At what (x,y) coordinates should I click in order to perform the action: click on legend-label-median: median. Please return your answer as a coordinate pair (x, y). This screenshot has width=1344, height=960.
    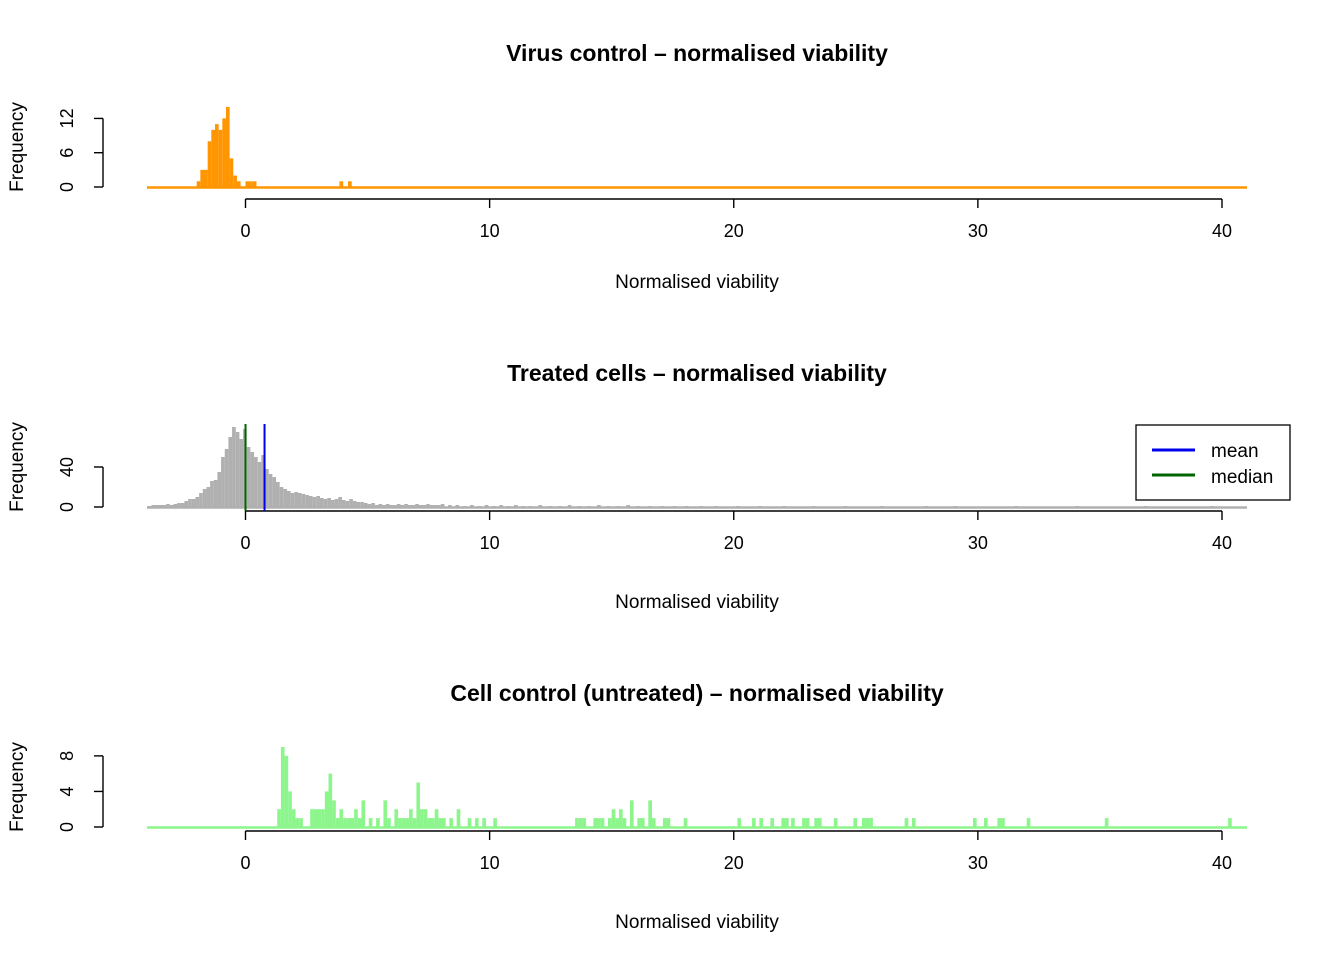
    Looking at the image, I should click on (1242, 477).